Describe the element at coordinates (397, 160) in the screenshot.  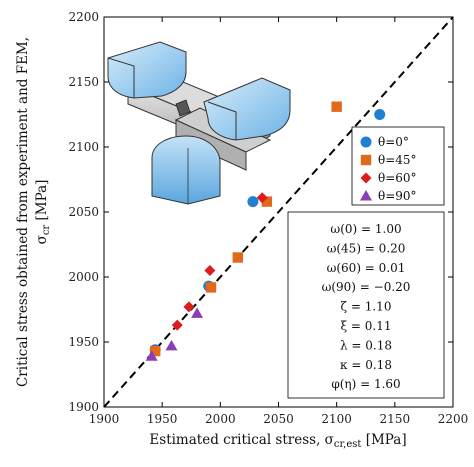
I see `legend-label: θ=45°` at that location.